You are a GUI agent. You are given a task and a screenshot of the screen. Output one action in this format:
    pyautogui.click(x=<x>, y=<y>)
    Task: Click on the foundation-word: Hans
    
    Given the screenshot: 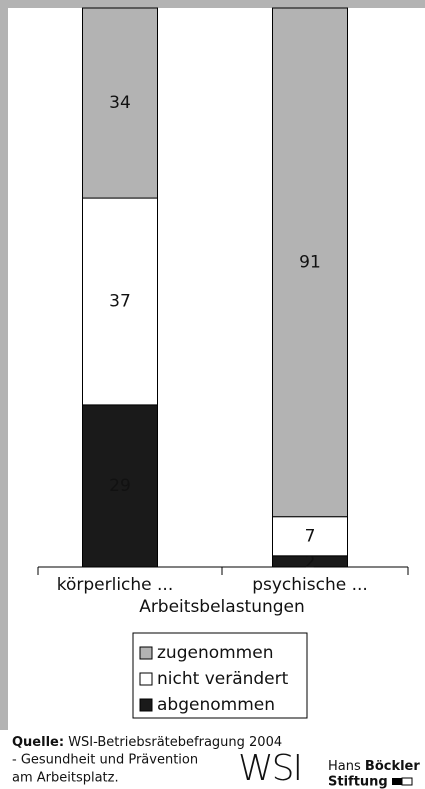 What is the action you would take?
    pyautogui.click(x=344, y=766)
    